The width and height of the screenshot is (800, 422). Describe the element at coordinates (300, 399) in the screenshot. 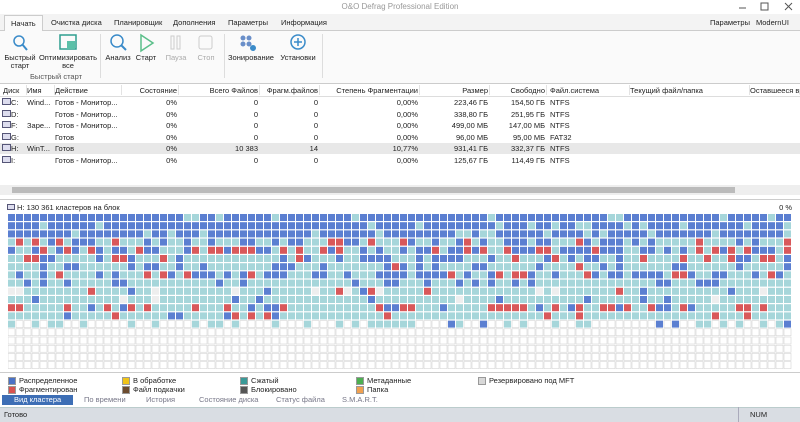

I see `bottom-tab: Статус файла` at that location.